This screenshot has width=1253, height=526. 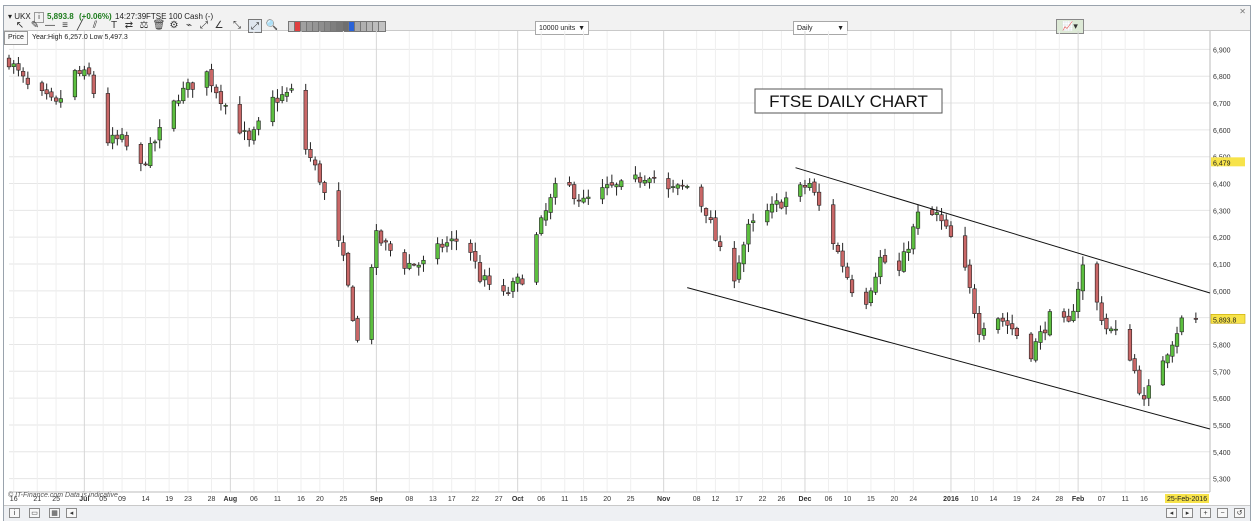 What do you see at coordinates (1222, 185) in the screenshot?
I see `y-tick-label: 6,400` at bounding box center [1222, 185].